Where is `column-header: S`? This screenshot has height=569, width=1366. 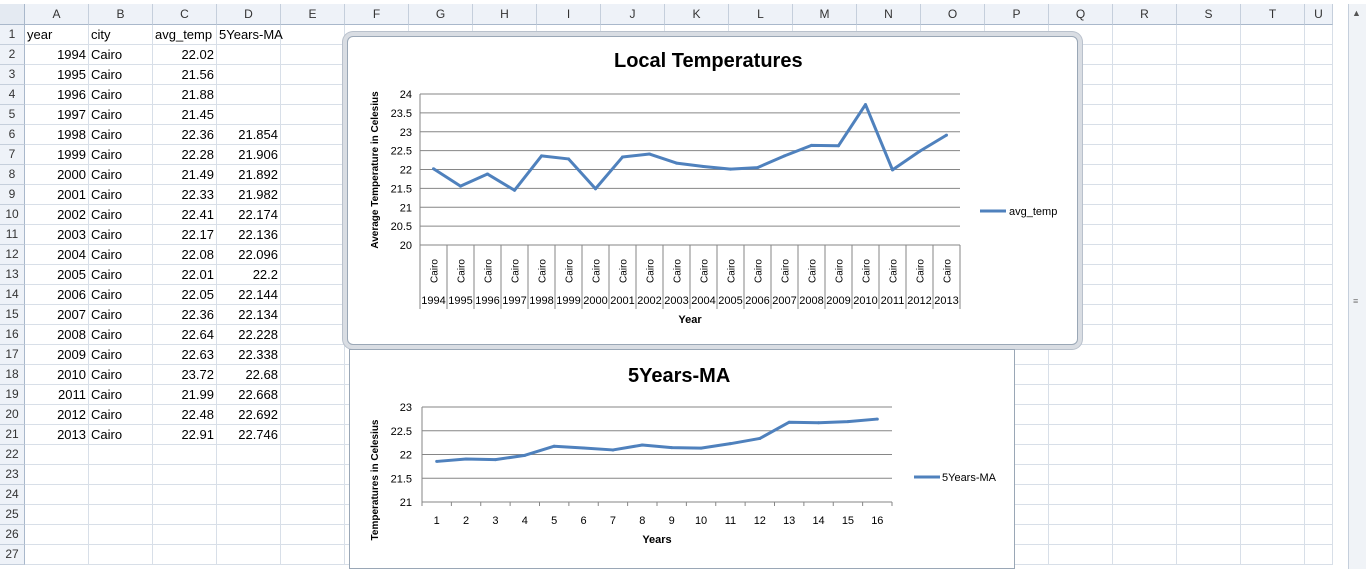 column-header: S is located at coordinates (1209, 14).